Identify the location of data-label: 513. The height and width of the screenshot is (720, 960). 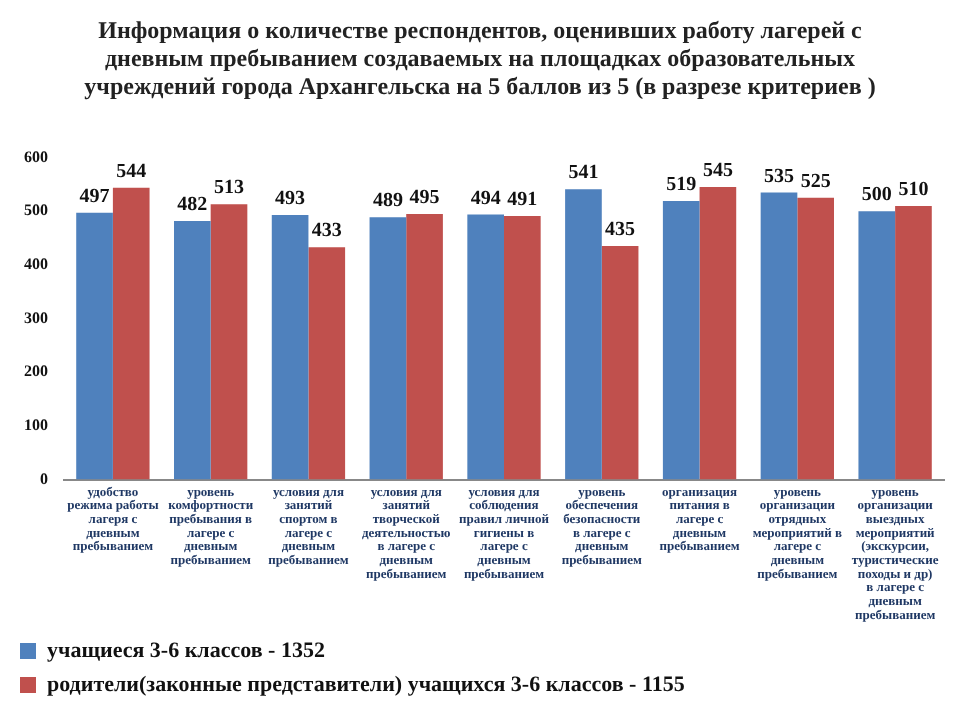
(229, 188).